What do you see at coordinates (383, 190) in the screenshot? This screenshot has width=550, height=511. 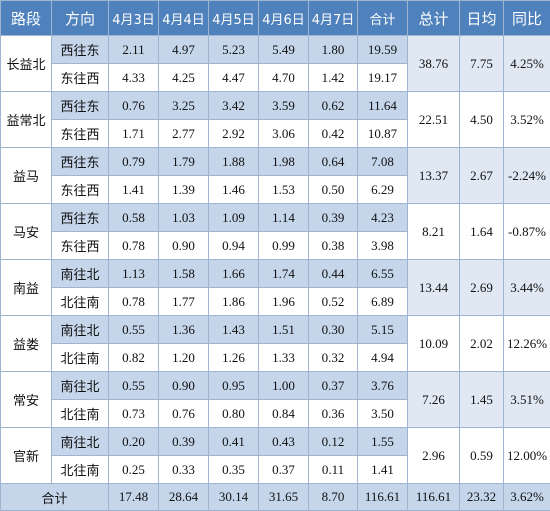 I see `subtotal-value: 6.29` at bounding box center [383, 190].